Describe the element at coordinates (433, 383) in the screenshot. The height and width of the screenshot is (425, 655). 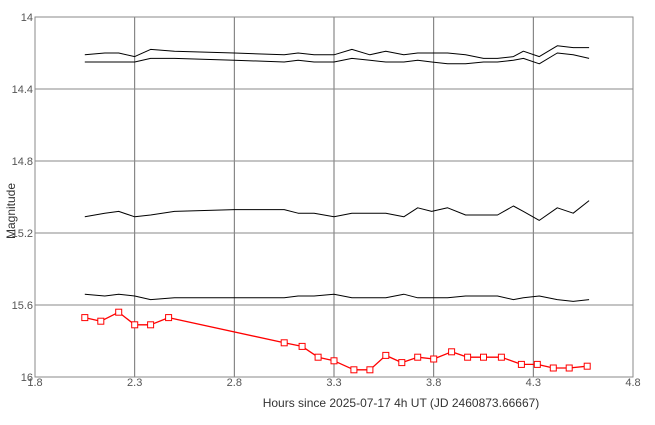
I see `x-tick-label: 3.8` at that location.